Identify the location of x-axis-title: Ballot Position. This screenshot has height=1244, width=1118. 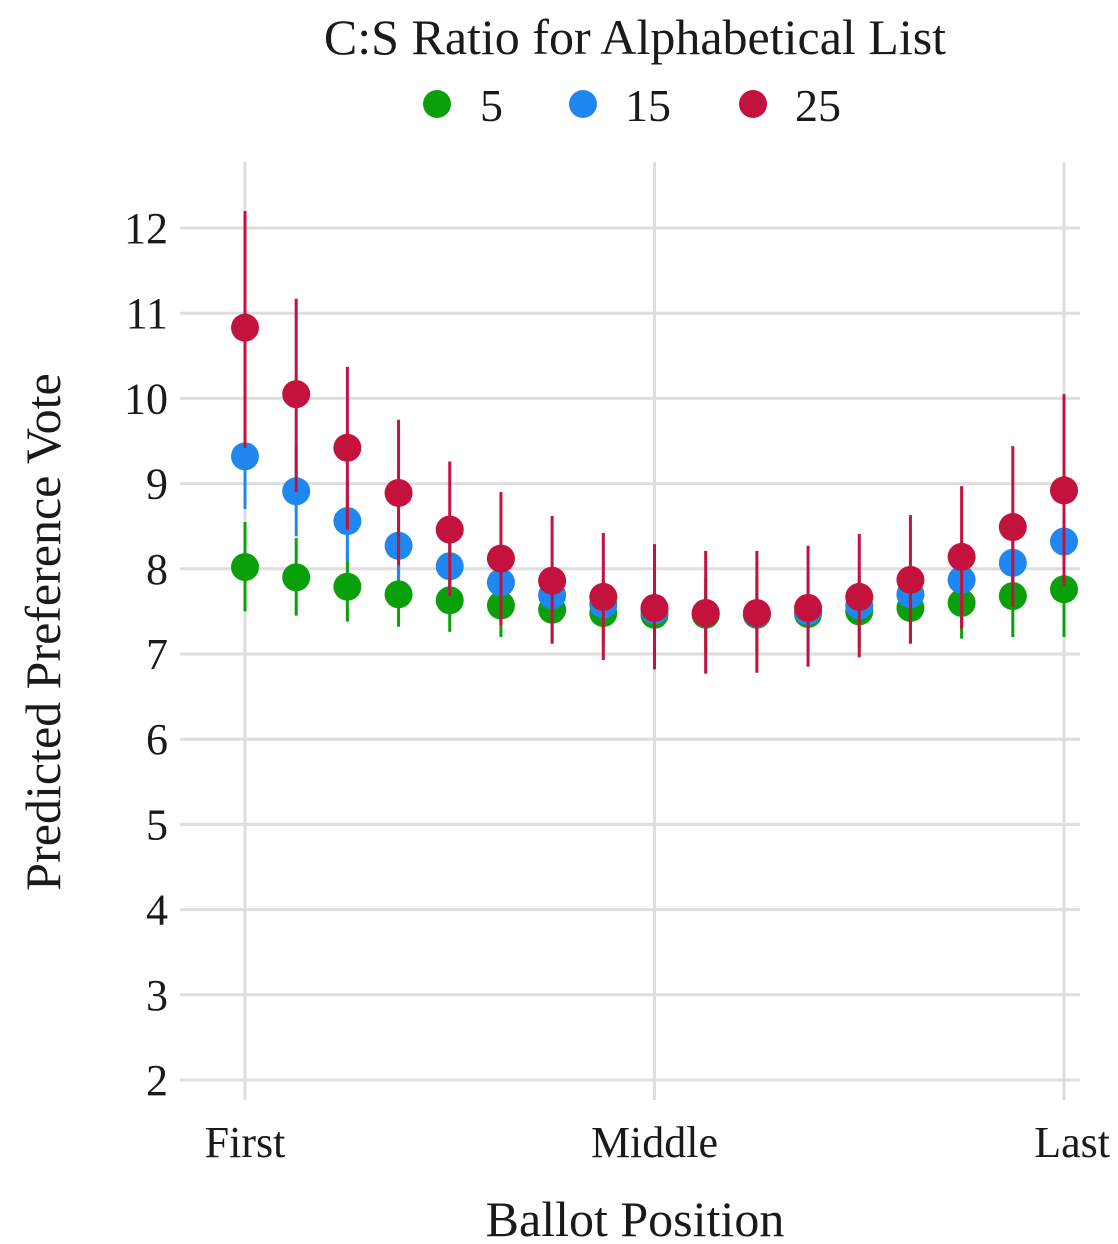
(635, 1217).